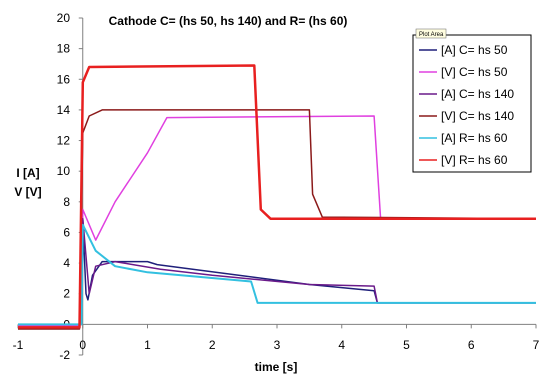 This screenshot has height=375, width=541. I want to click on legend-entry: [V] R= hs 60, so click(474, 160).